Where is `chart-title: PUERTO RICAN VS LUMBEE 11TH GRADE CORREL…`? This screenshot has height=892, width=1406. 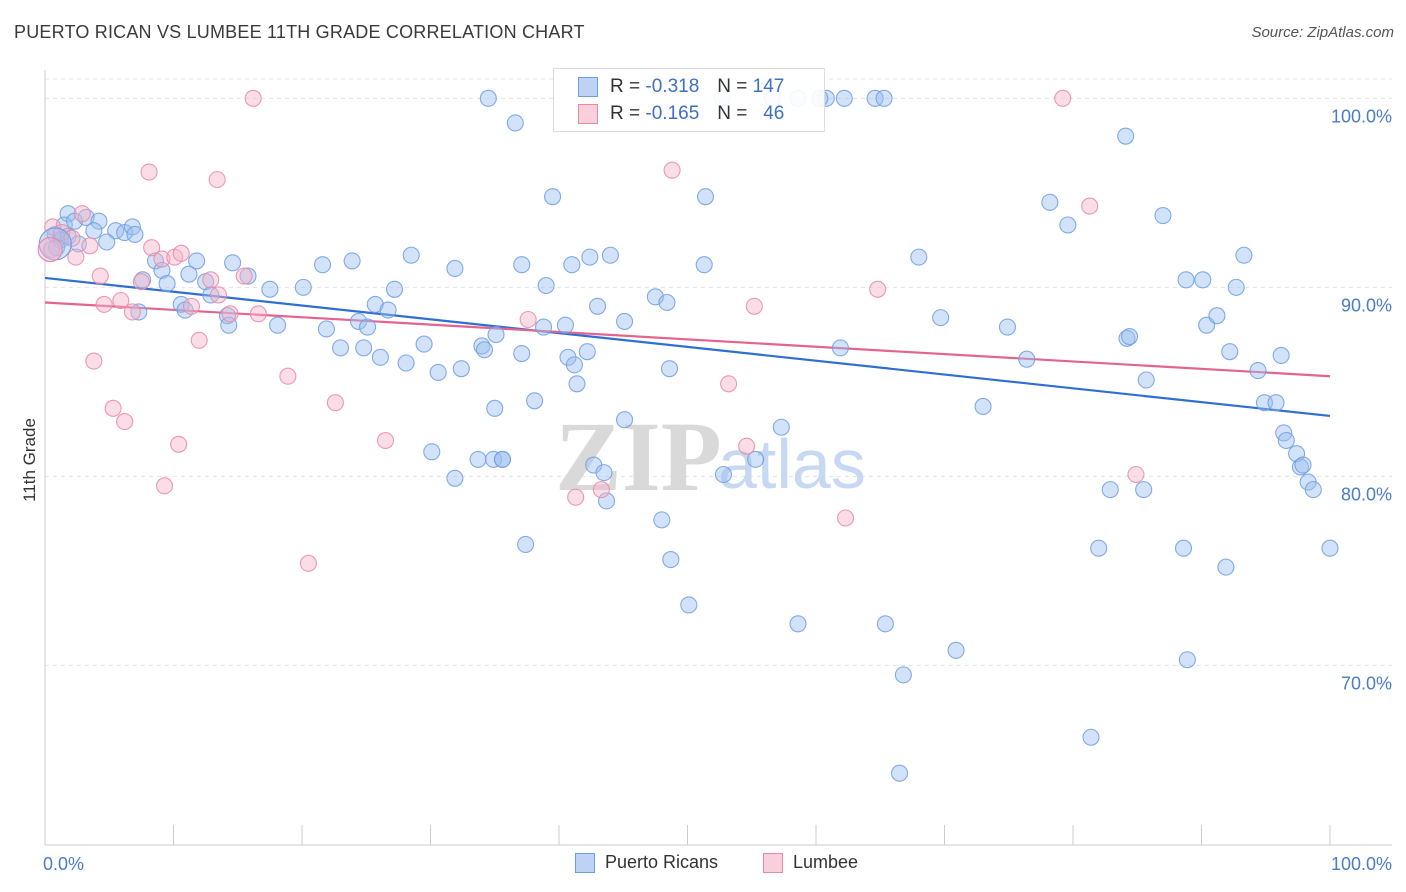 chart-title: PUERTO RICAN VS LUMBEE 11TH GRADE CORREL… is located at coordinates (299, 32).